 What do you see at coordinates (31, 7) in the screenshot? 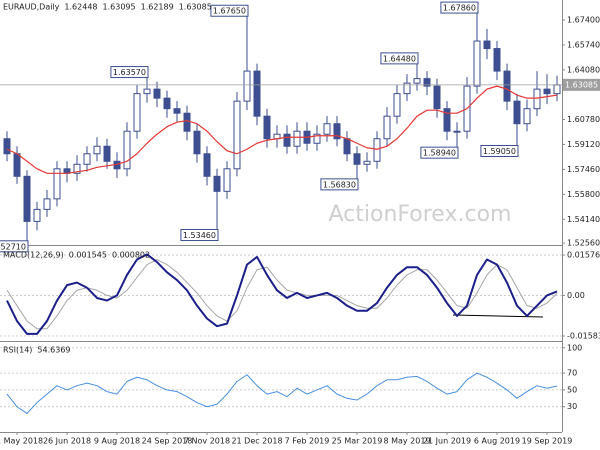
I see `header-text: EURAUD,Daily` at bounding box center [31, 7].